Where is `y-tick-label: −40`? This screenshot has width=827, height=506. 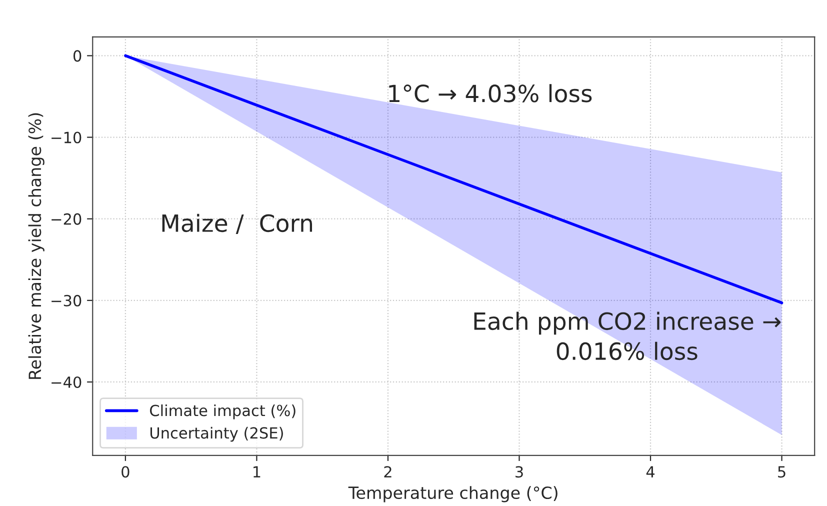
y-tick-label: −40 is located at coordinates (67, 382).